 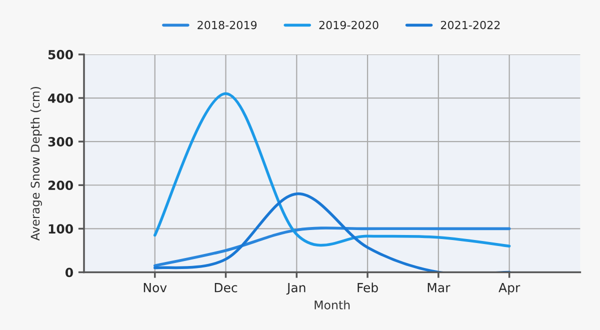 I want to click on legend-label: 2019-2020, so click(x=348, y=25).